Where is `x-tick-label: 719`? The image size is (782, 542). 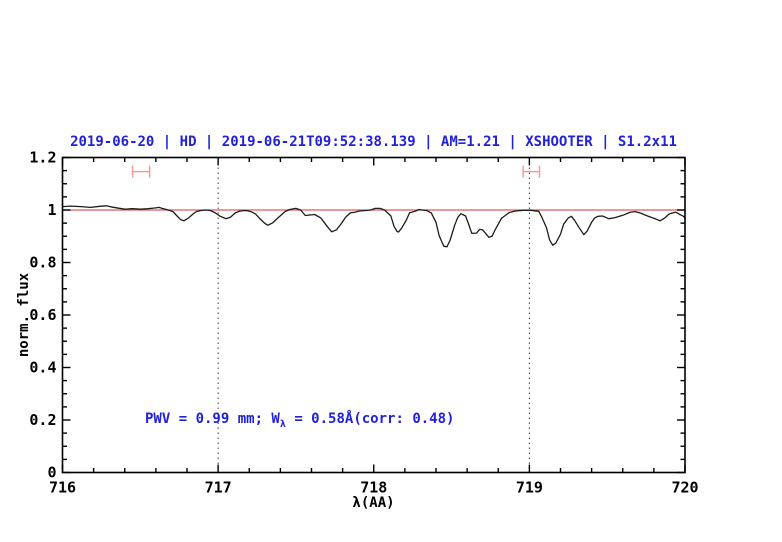
x-tick-label: 719 is located at coordinates (529, 488).